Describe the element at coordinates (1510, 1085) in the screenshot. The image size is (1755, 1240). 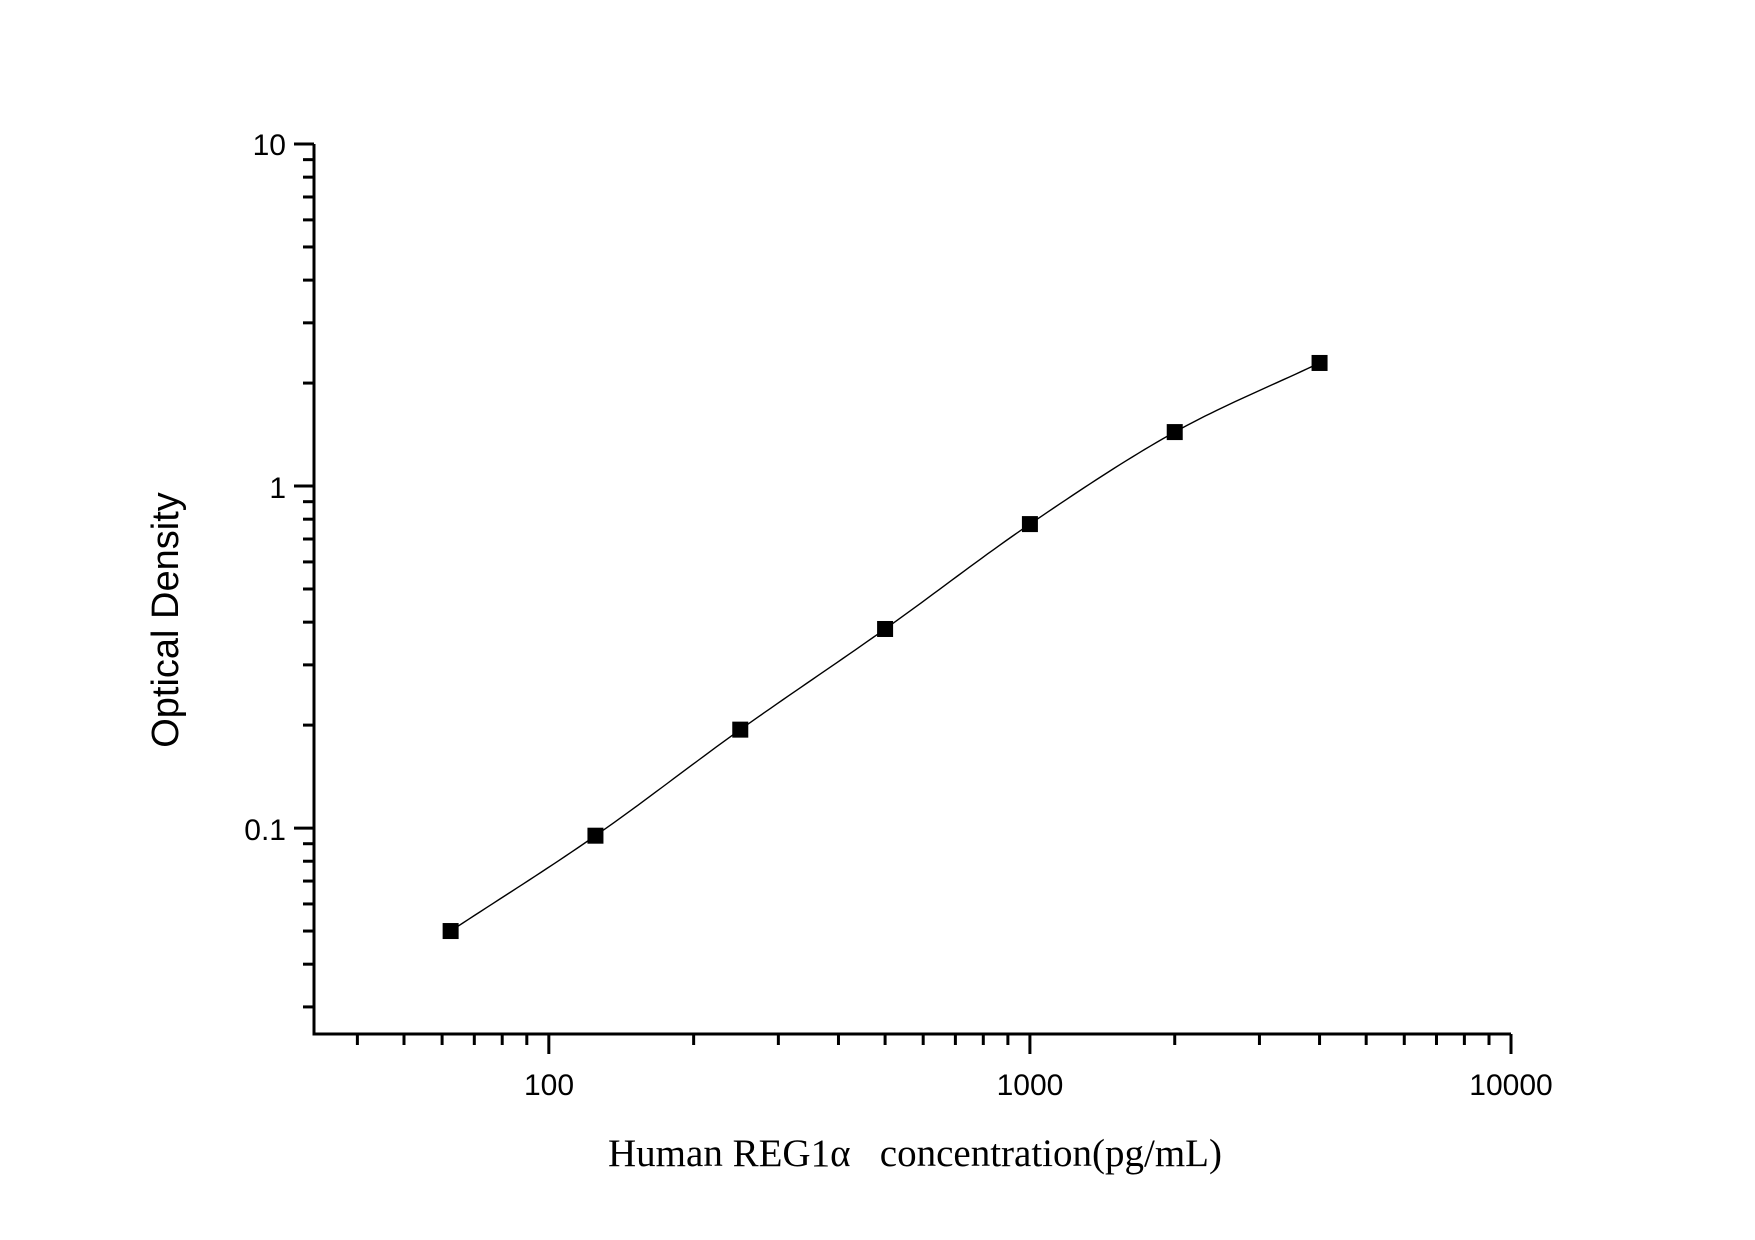
I see `x-tick-label-10000: 10000` at that location.